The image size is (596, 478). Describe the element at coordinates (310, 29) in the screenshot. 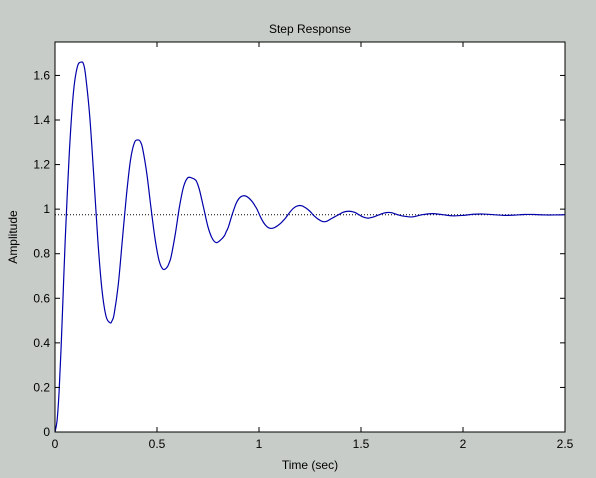

I see `chart-title: Step Response` at that location.